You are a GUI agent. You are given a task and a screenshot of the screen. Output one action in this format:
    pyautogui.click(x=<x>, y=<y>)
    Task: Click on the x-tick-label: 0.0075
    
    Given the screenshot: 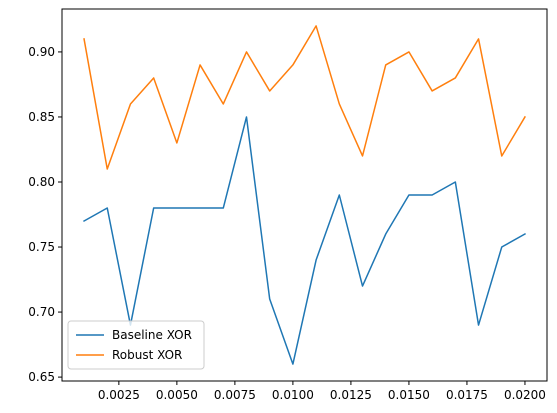 What is the action you would take?
    pyautogui.click(x=235, y=395)
    